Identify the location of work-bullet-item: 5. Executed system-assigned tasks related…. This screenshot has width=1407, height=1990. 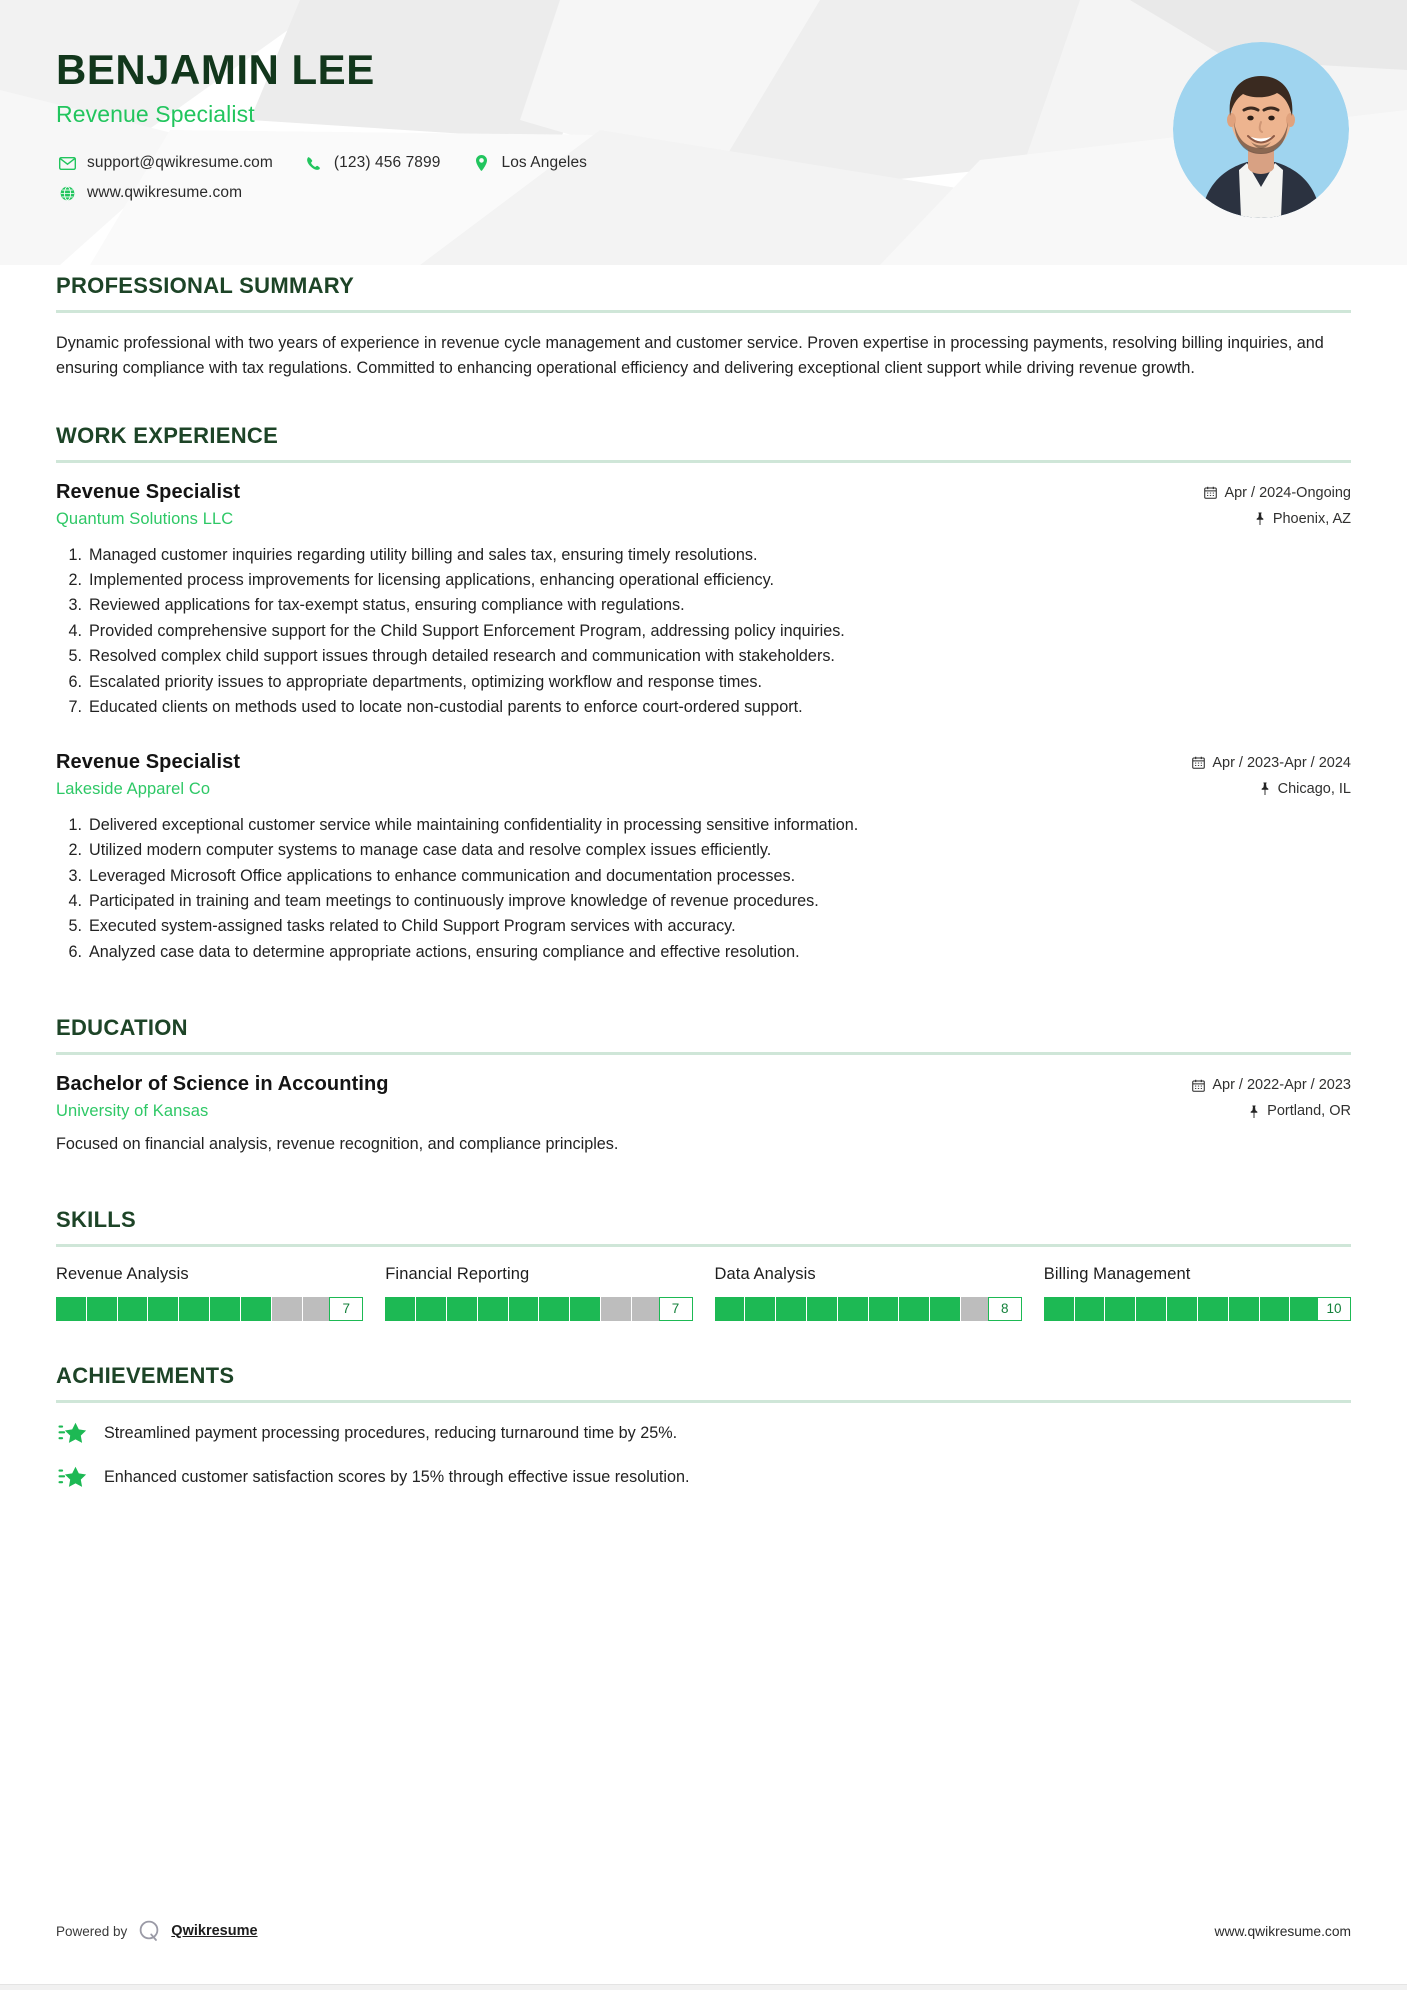
(402, 926).